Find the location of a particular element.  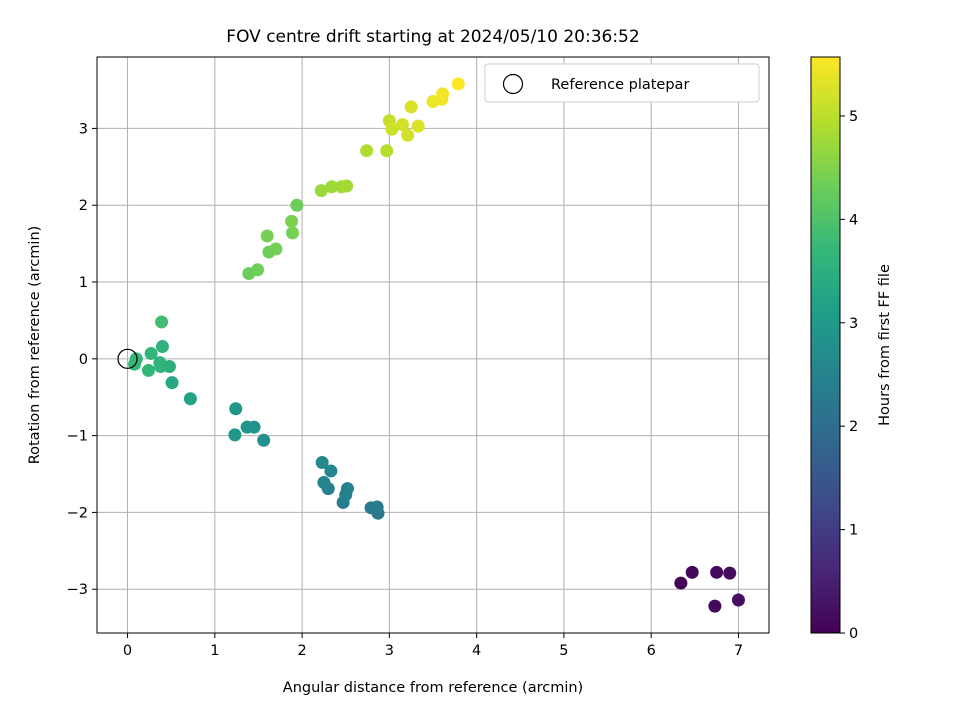

y-tick-label: 0 is located at coordinates (83, 360).